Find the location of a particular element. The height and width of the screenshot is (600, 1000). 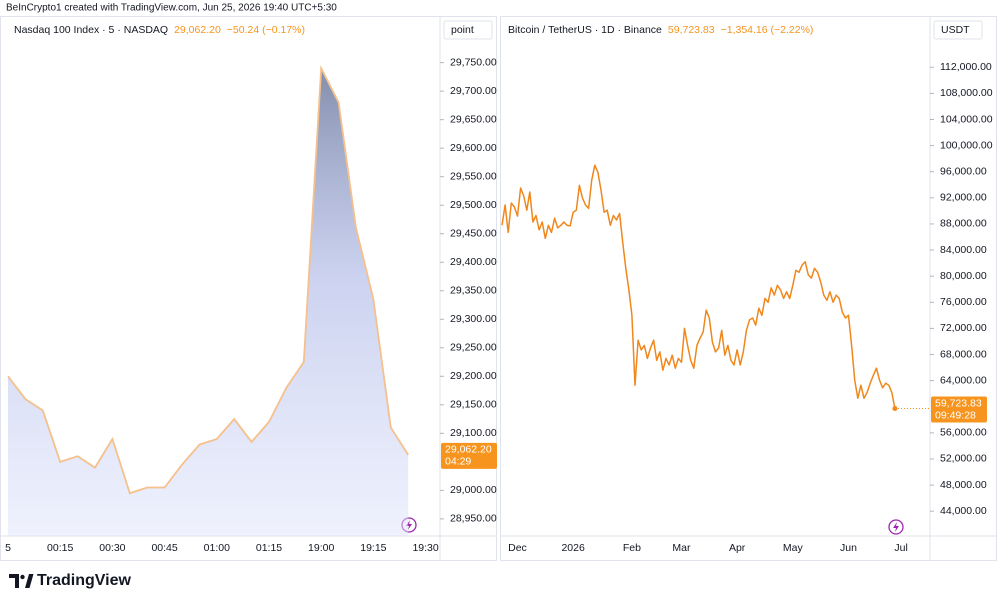

x-tick-label: 19:15 is located at coordinates (373, 548).